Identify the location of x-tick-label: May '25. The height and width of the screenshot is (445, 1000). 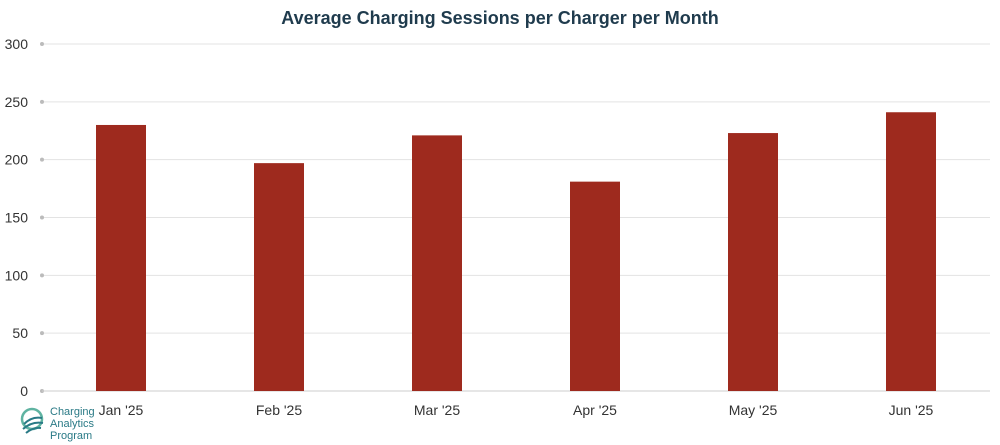
(753, 410).